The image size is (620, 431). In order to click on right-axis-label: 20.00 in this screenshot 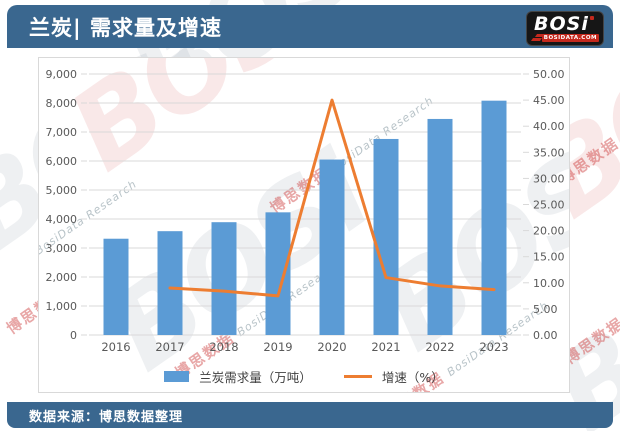, I will do `click(549, 231)`.